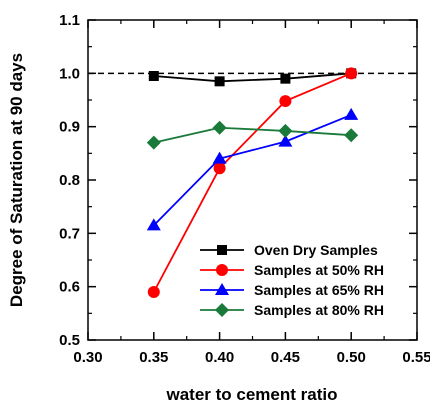 Image resolution: width=430 pixels, height=415 pixels. Describe the element at coordinates (319, 270) in the screenshot. I see `legend-label: Samples at 50% RH` at that location.